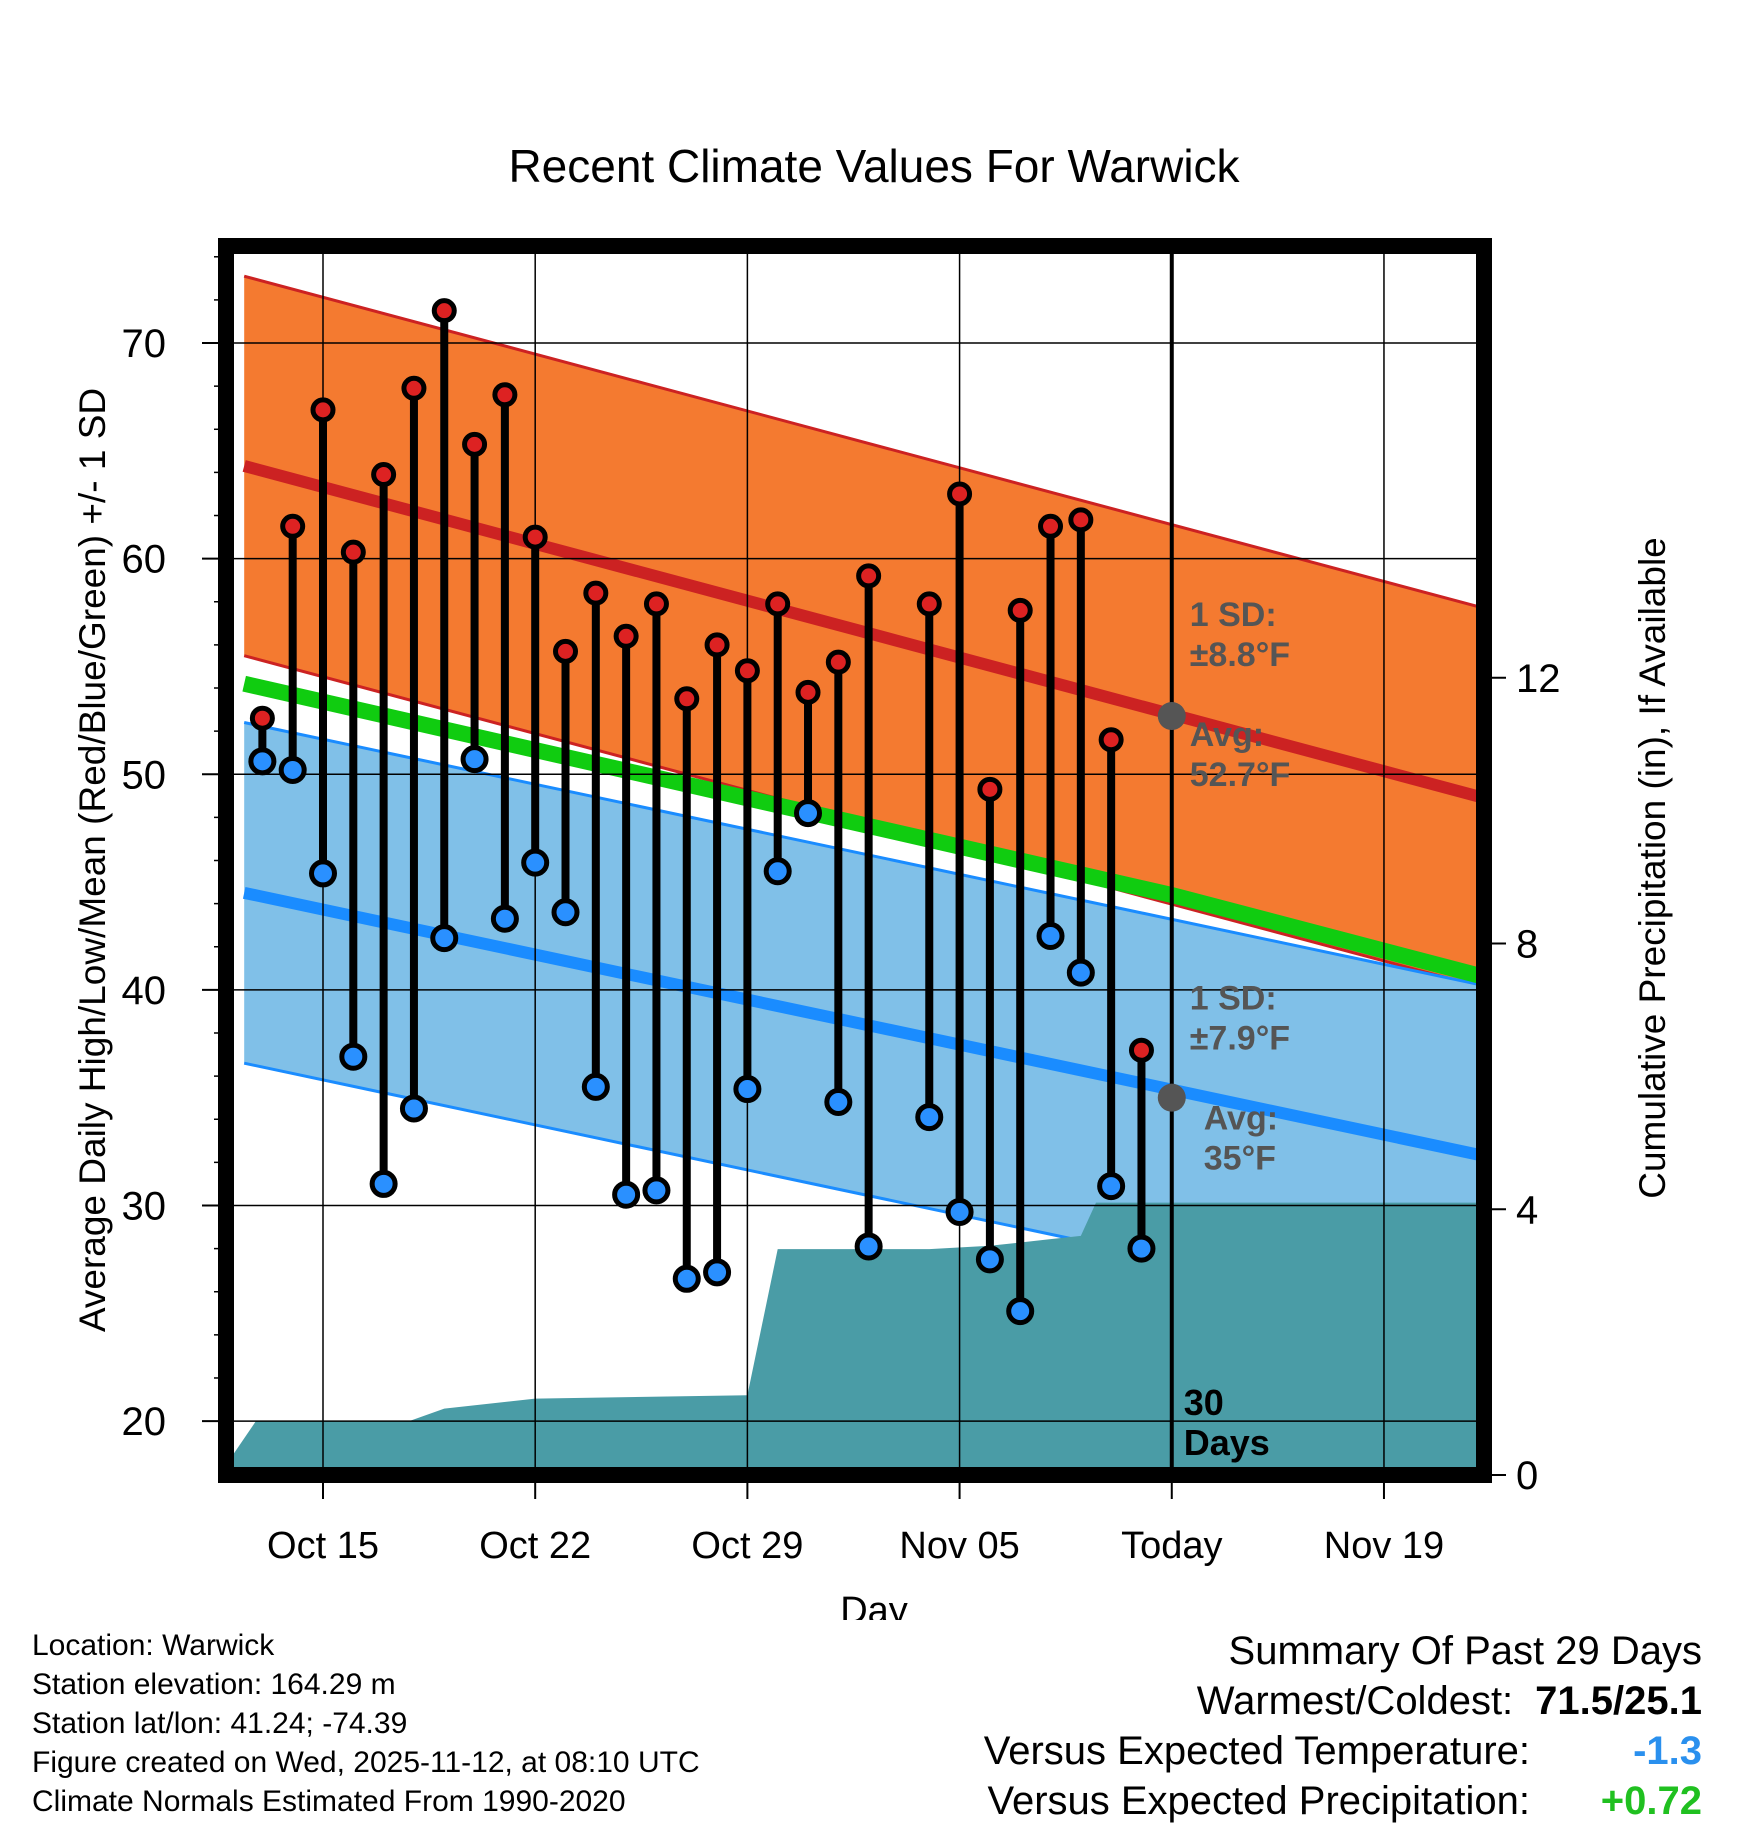 The image size is (1748, 1828). What do you see at coordinates (874, 166) in the screenshot?
I see `chart-title: Recent Climate Values For Warwick` at bounding box center [874, 166].